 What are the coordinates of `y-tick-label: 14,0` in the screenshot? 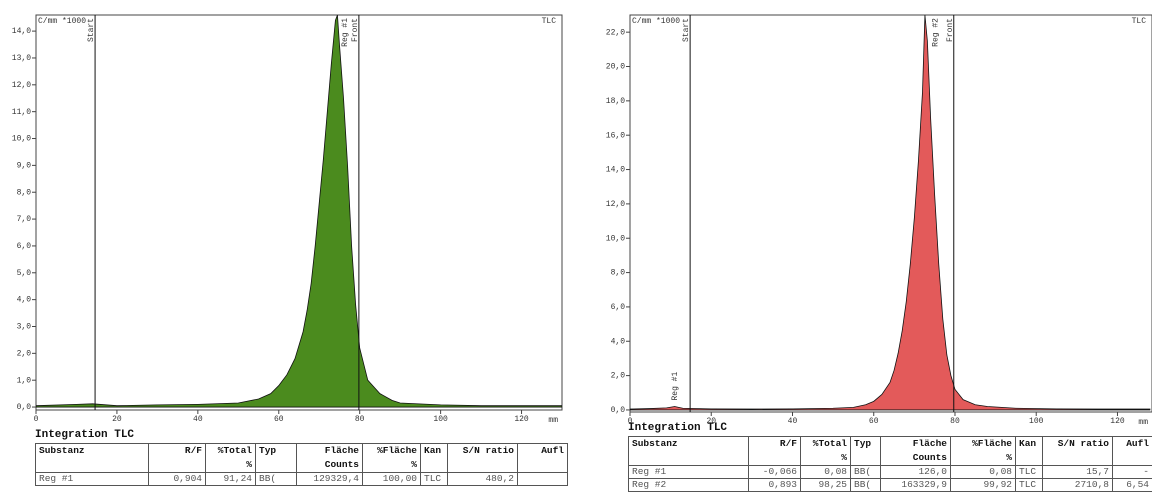 It's located at (615, 170).